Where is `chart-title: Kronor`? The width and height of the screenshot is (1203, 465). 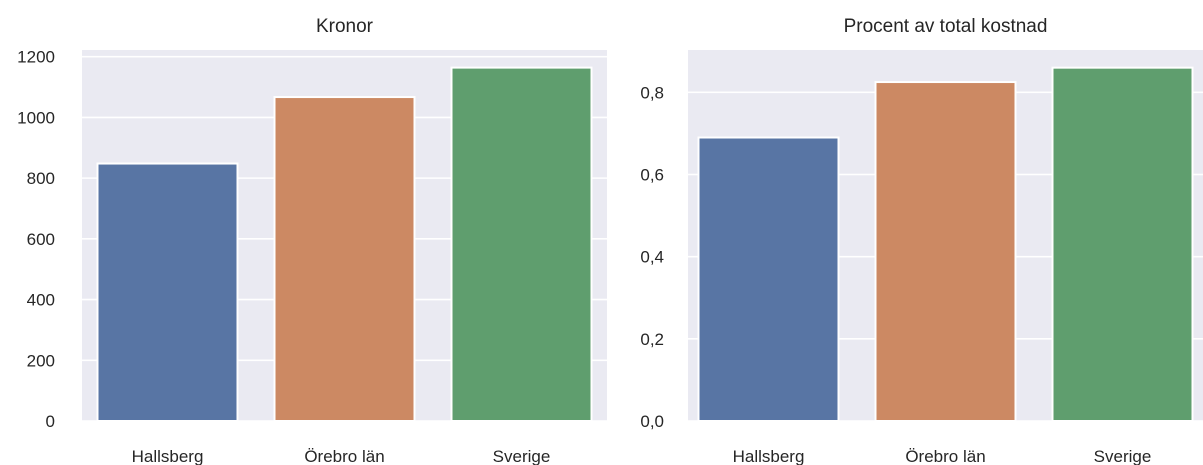
chart-title: Kronor is located at coordinates (345, 26).